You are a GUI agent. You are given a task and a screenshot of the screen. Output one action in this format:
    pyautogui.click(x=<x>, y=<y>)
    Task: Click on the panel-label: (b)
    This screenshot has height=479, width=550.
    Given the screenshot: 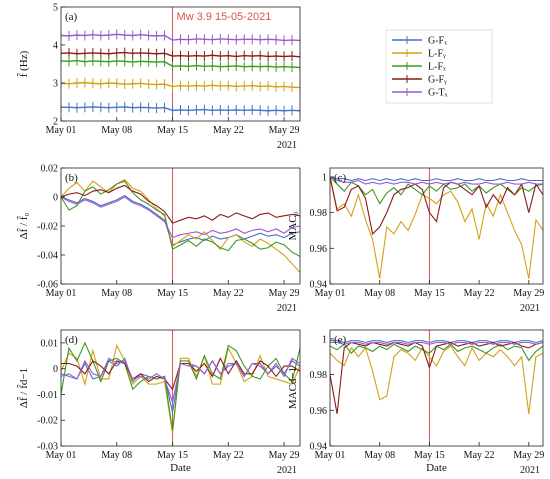 What is the action you would take?
    pyautogui.click(x=71, y=178)
    